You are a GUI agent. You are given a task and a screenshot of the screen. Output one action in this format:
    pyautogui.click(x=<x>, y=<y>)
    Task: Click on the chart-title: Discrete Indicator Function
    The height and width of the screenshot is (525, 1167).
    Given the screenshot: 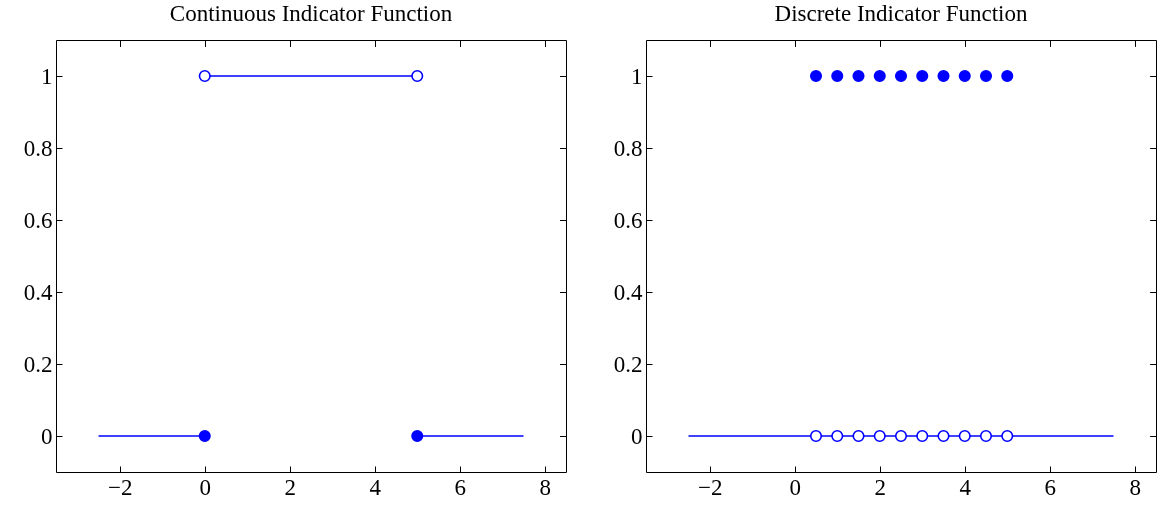 What is the action you would take?
    pyautogui.click(x=901, y=13)
    